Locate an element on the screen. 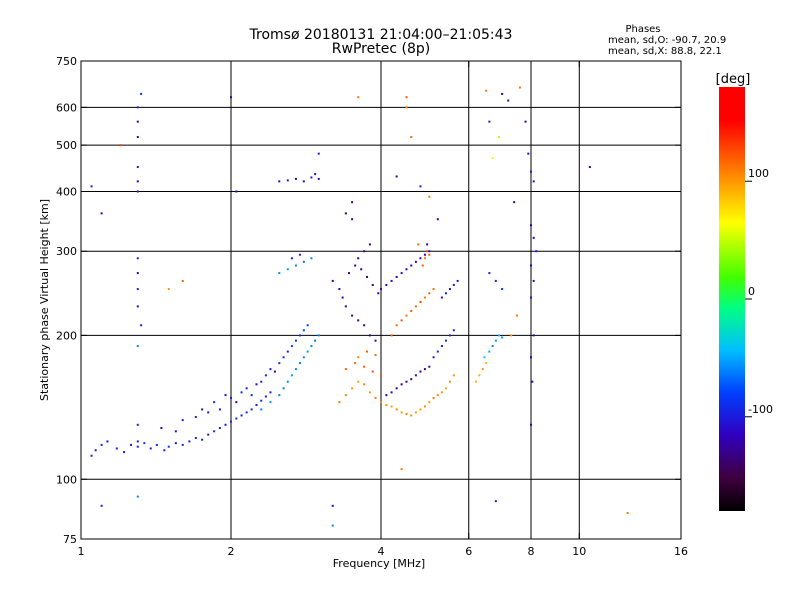  y-tick-label: 75 is located at coordinates (70, 539).